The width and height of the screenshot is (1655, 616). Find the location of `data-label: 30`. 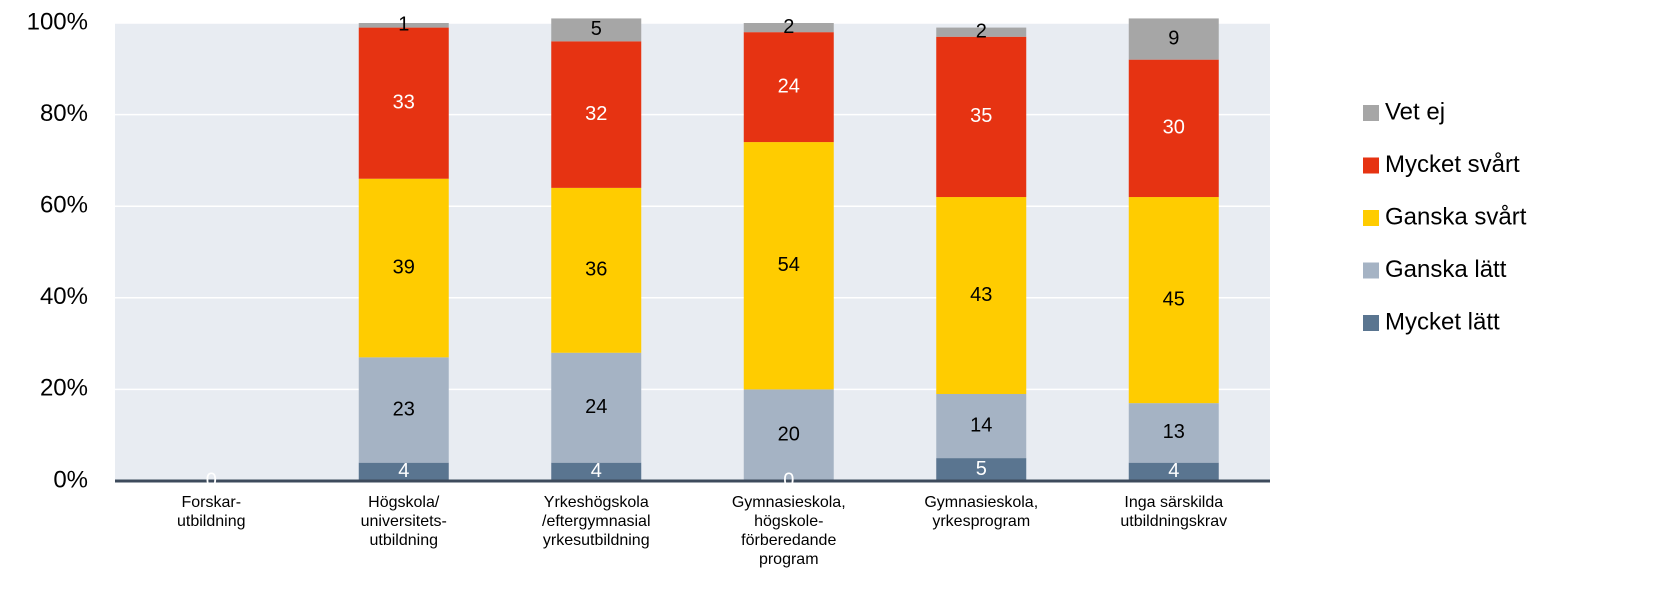

data-label: 30 is located at coordinates (1174, 128).